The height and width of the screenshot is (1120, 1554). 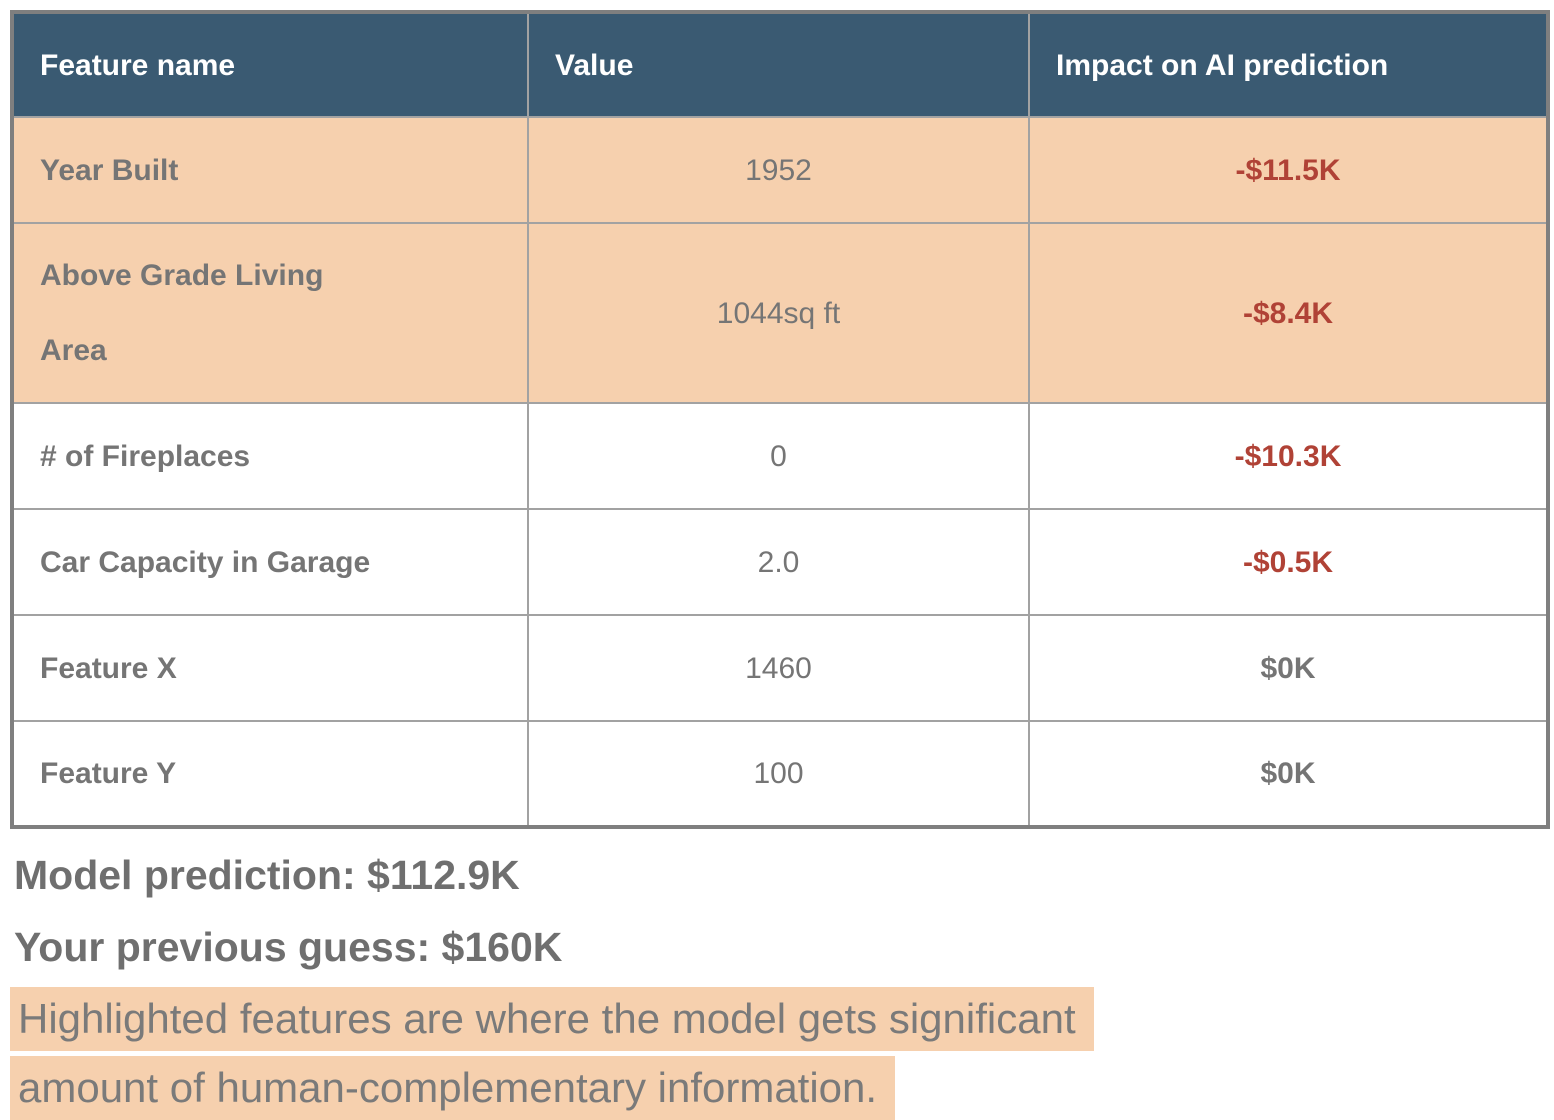 What do you see at coordinates (1288, 562) in the screenshot?
I see `impact-cell: -$0.5K` at bounding box center [1288, 562].